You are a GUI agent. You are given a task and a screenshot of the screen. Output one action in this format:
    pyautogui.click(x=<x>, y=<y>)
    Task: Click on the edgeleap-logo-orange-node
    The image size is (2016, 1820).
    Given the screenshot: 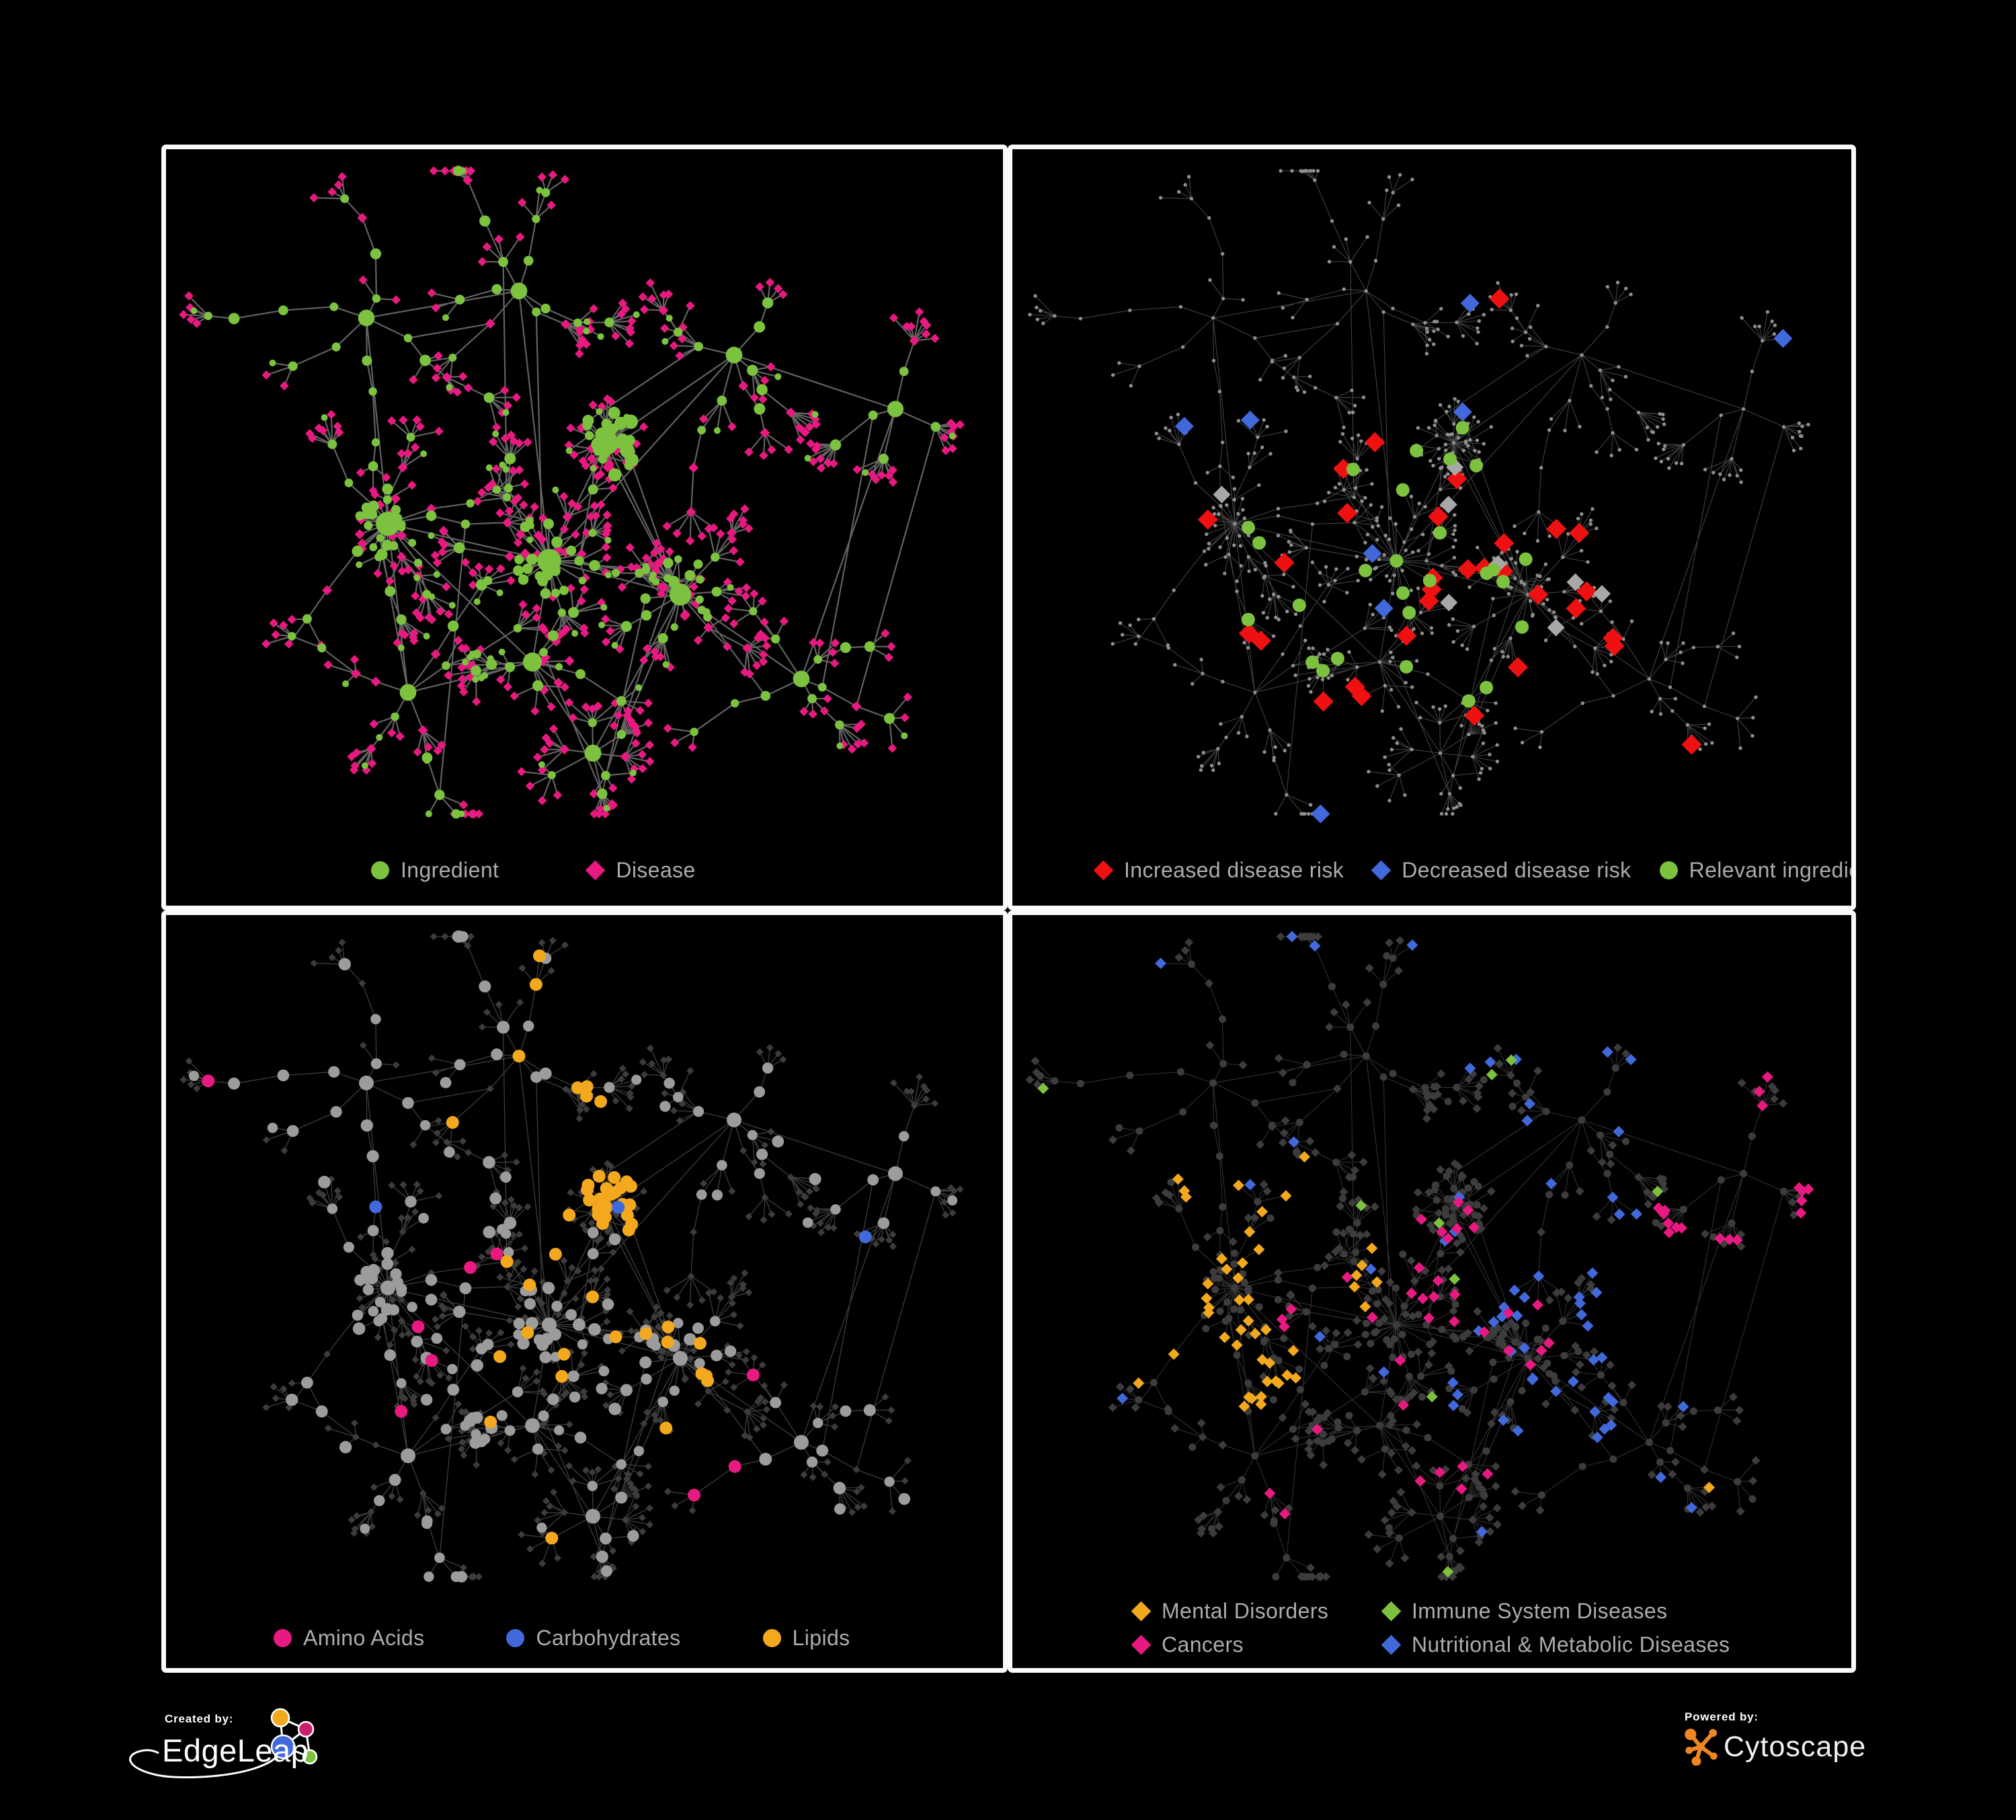 What is the action you would take?
    pyautogui.click(x=280, y=1718)
    